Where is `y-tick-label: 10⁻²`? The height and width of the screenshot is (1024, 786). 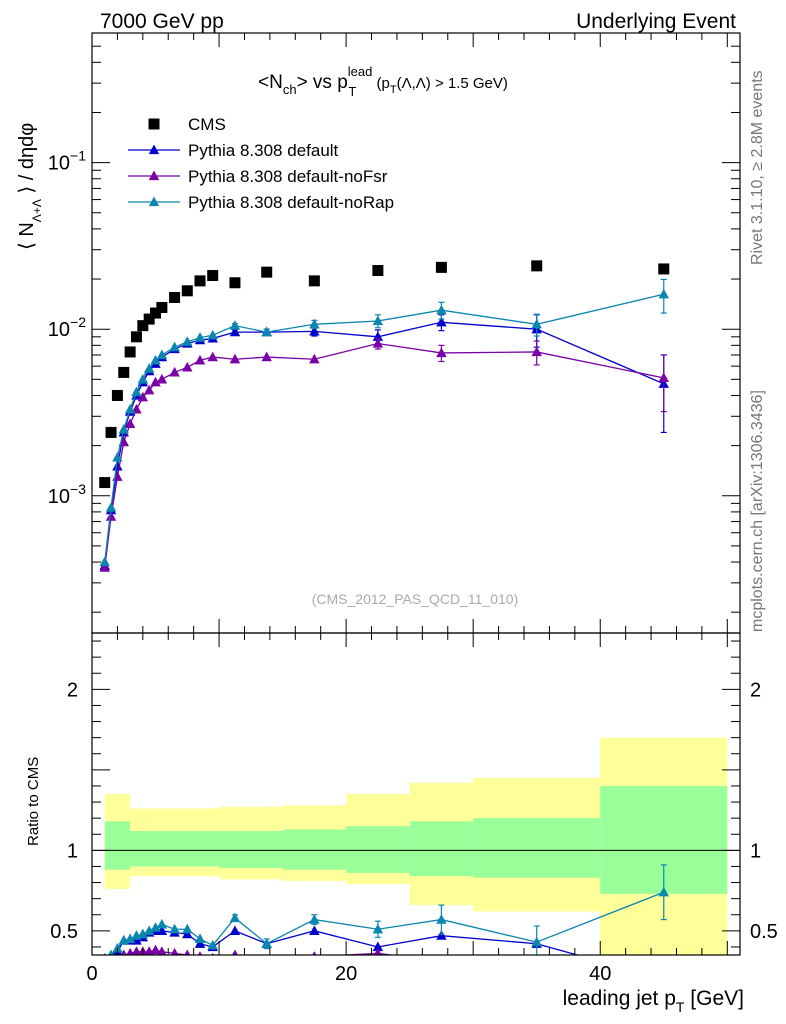
y-tick-label: 10⁻² is located at coordinates (67, 327).